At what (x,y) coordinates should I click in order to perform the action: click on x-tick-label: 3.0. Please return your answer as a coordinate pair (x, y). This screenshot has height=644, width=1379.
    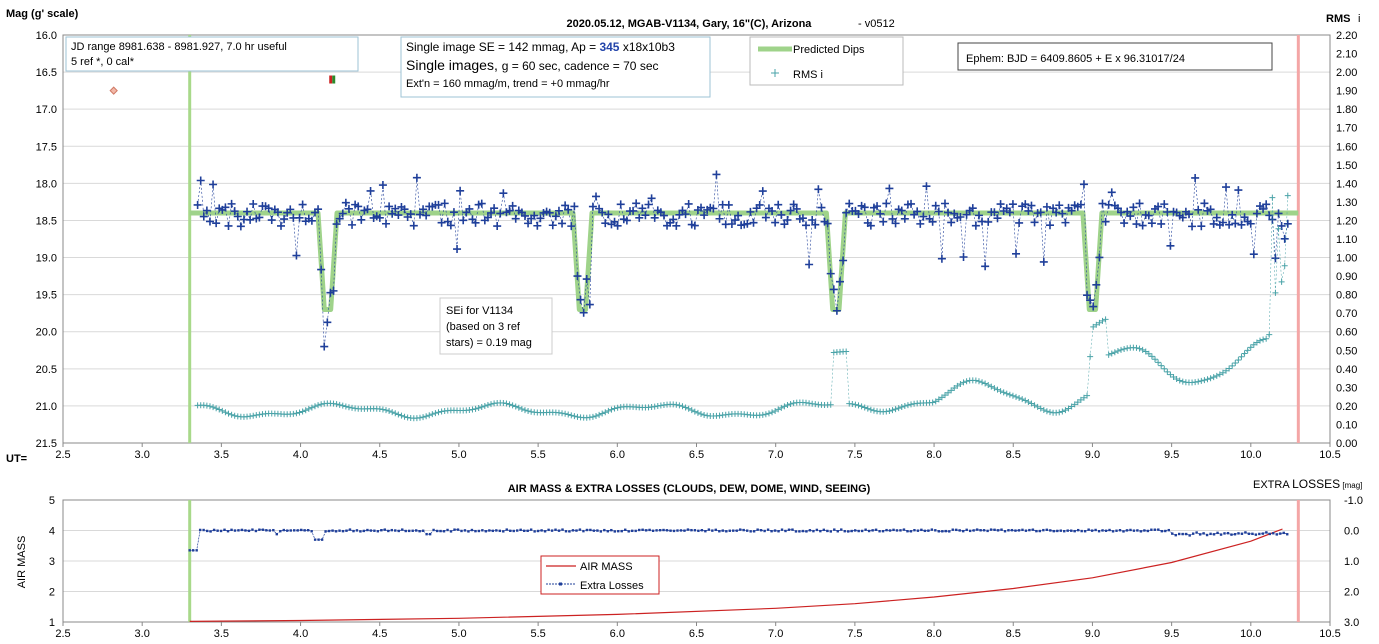
    Looking at the image, I should click on (142, 455).